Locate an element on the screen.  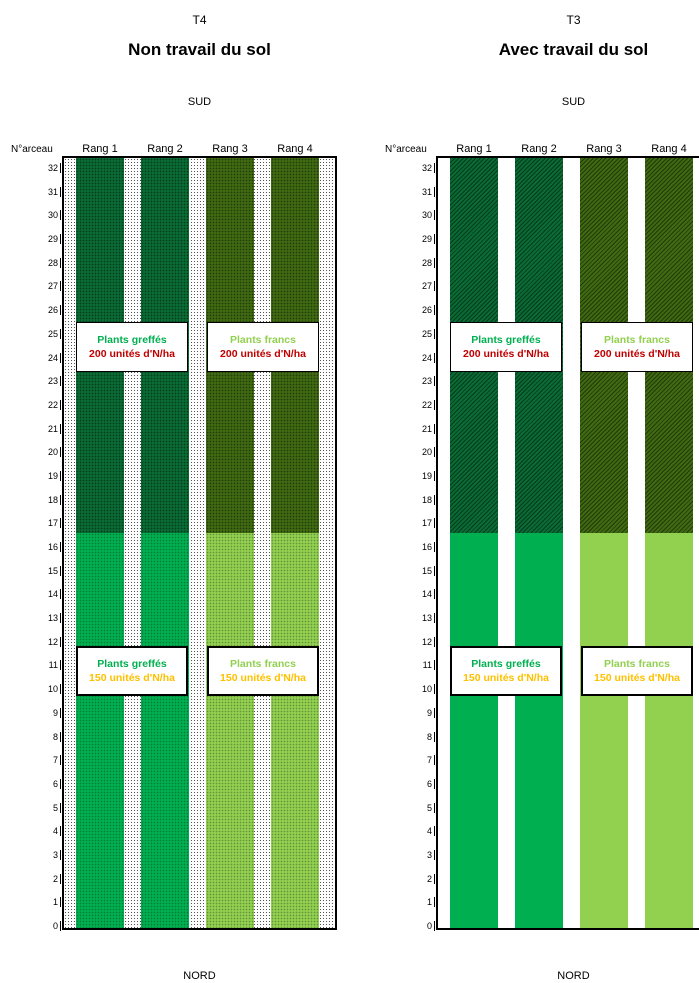
panel-title: Avec travail du sol is located at coordinates (573, 49).